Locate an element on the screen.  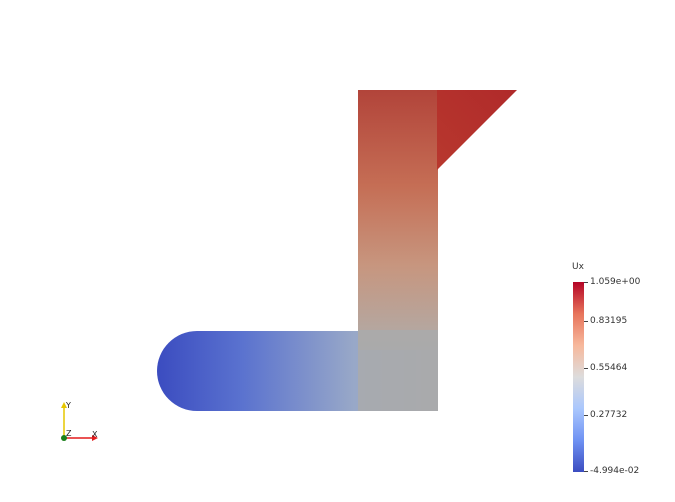
colorbar-tick-label: 0.83195 is located at coordinates (609, 320).